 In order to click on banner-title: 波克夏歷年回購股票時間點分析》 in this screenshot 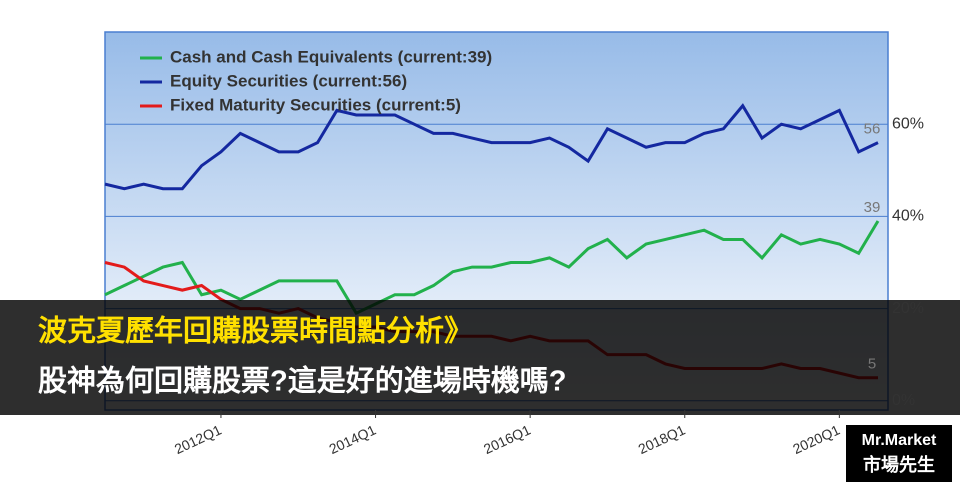, I will do `click(255, 331)`.